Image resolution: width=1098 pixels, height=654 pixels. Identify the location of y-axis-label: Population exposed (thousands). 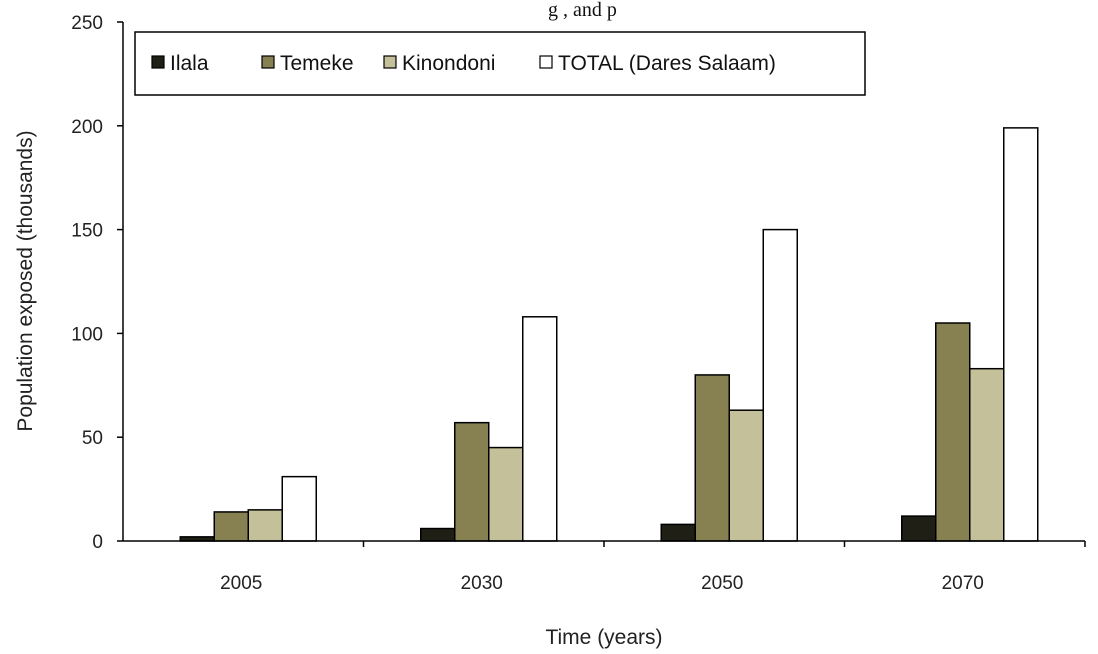
(25, 280).